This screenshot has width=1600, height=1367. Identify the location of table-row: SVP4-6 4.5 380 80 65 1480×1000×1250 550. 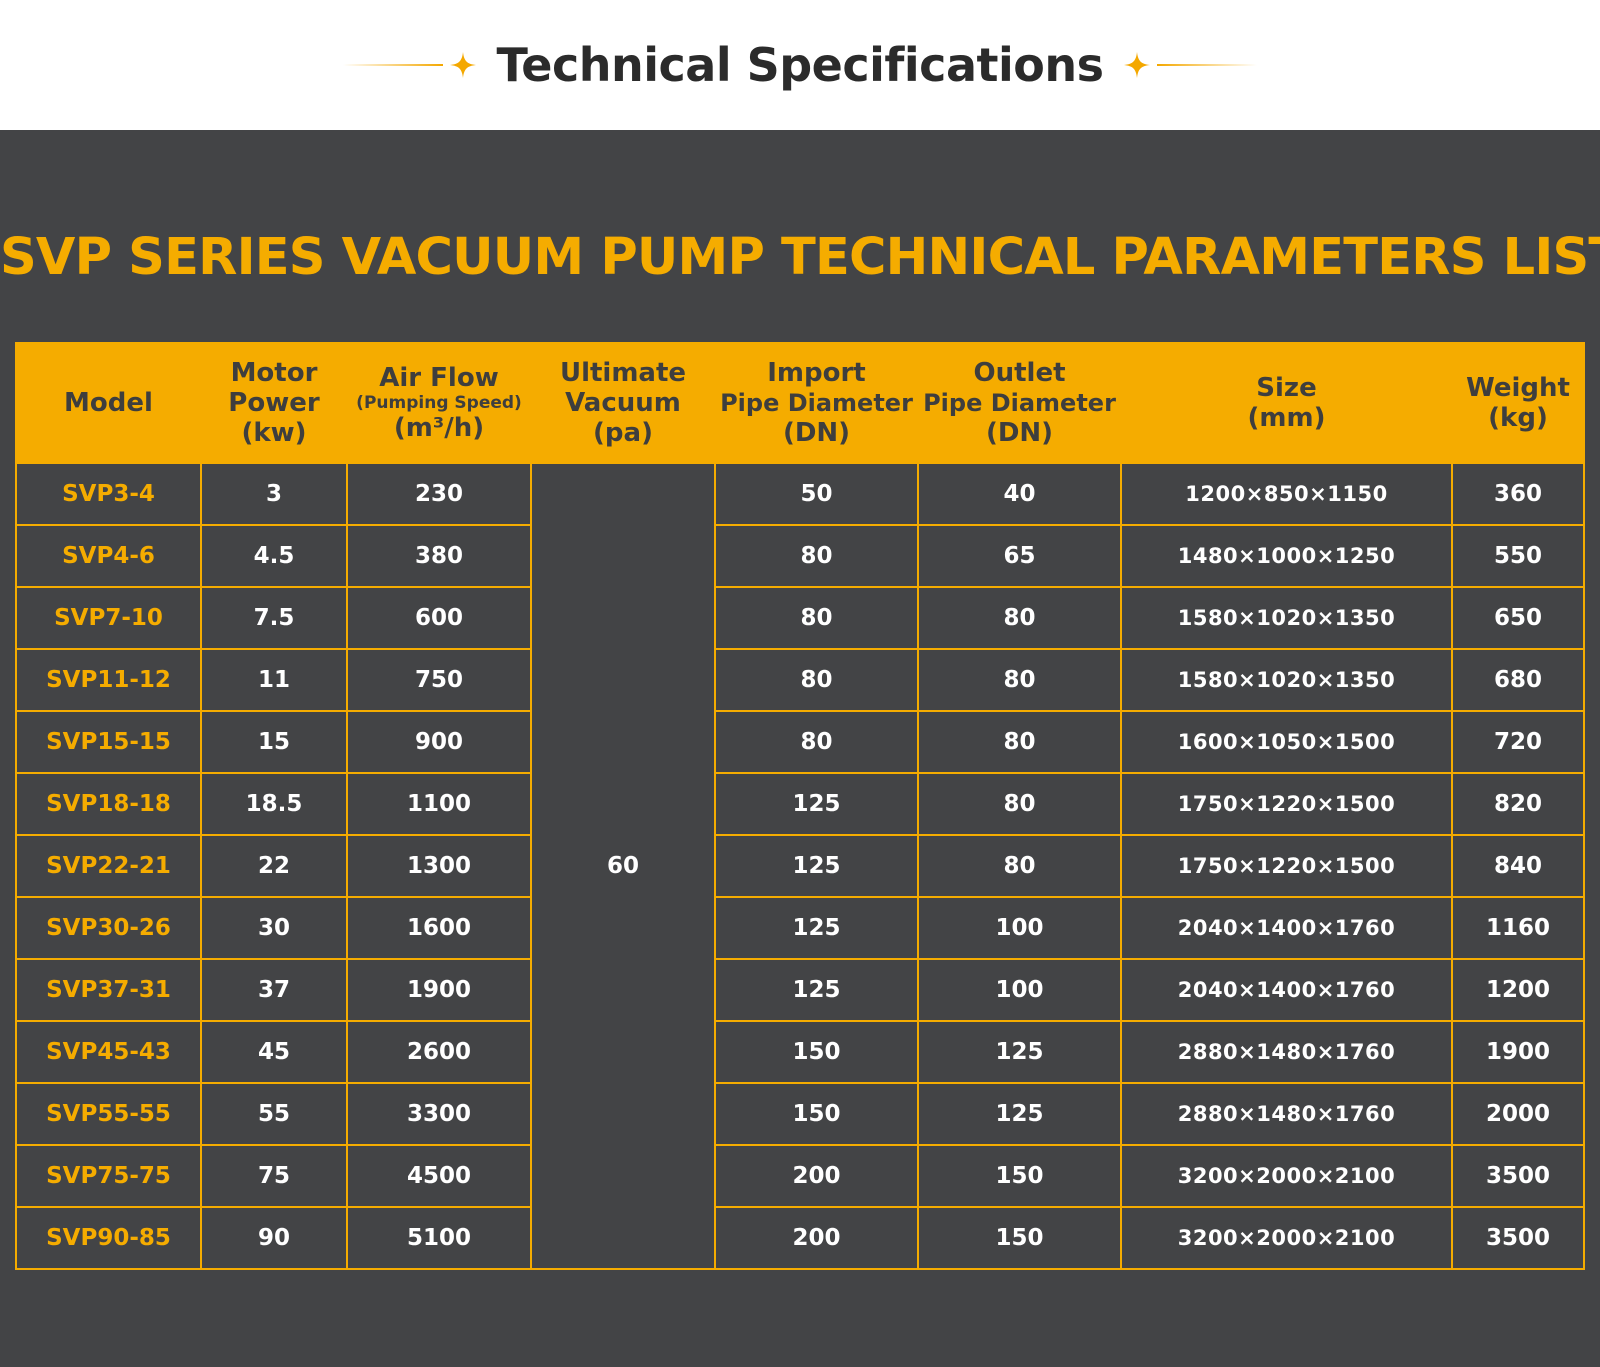
(800, 556).